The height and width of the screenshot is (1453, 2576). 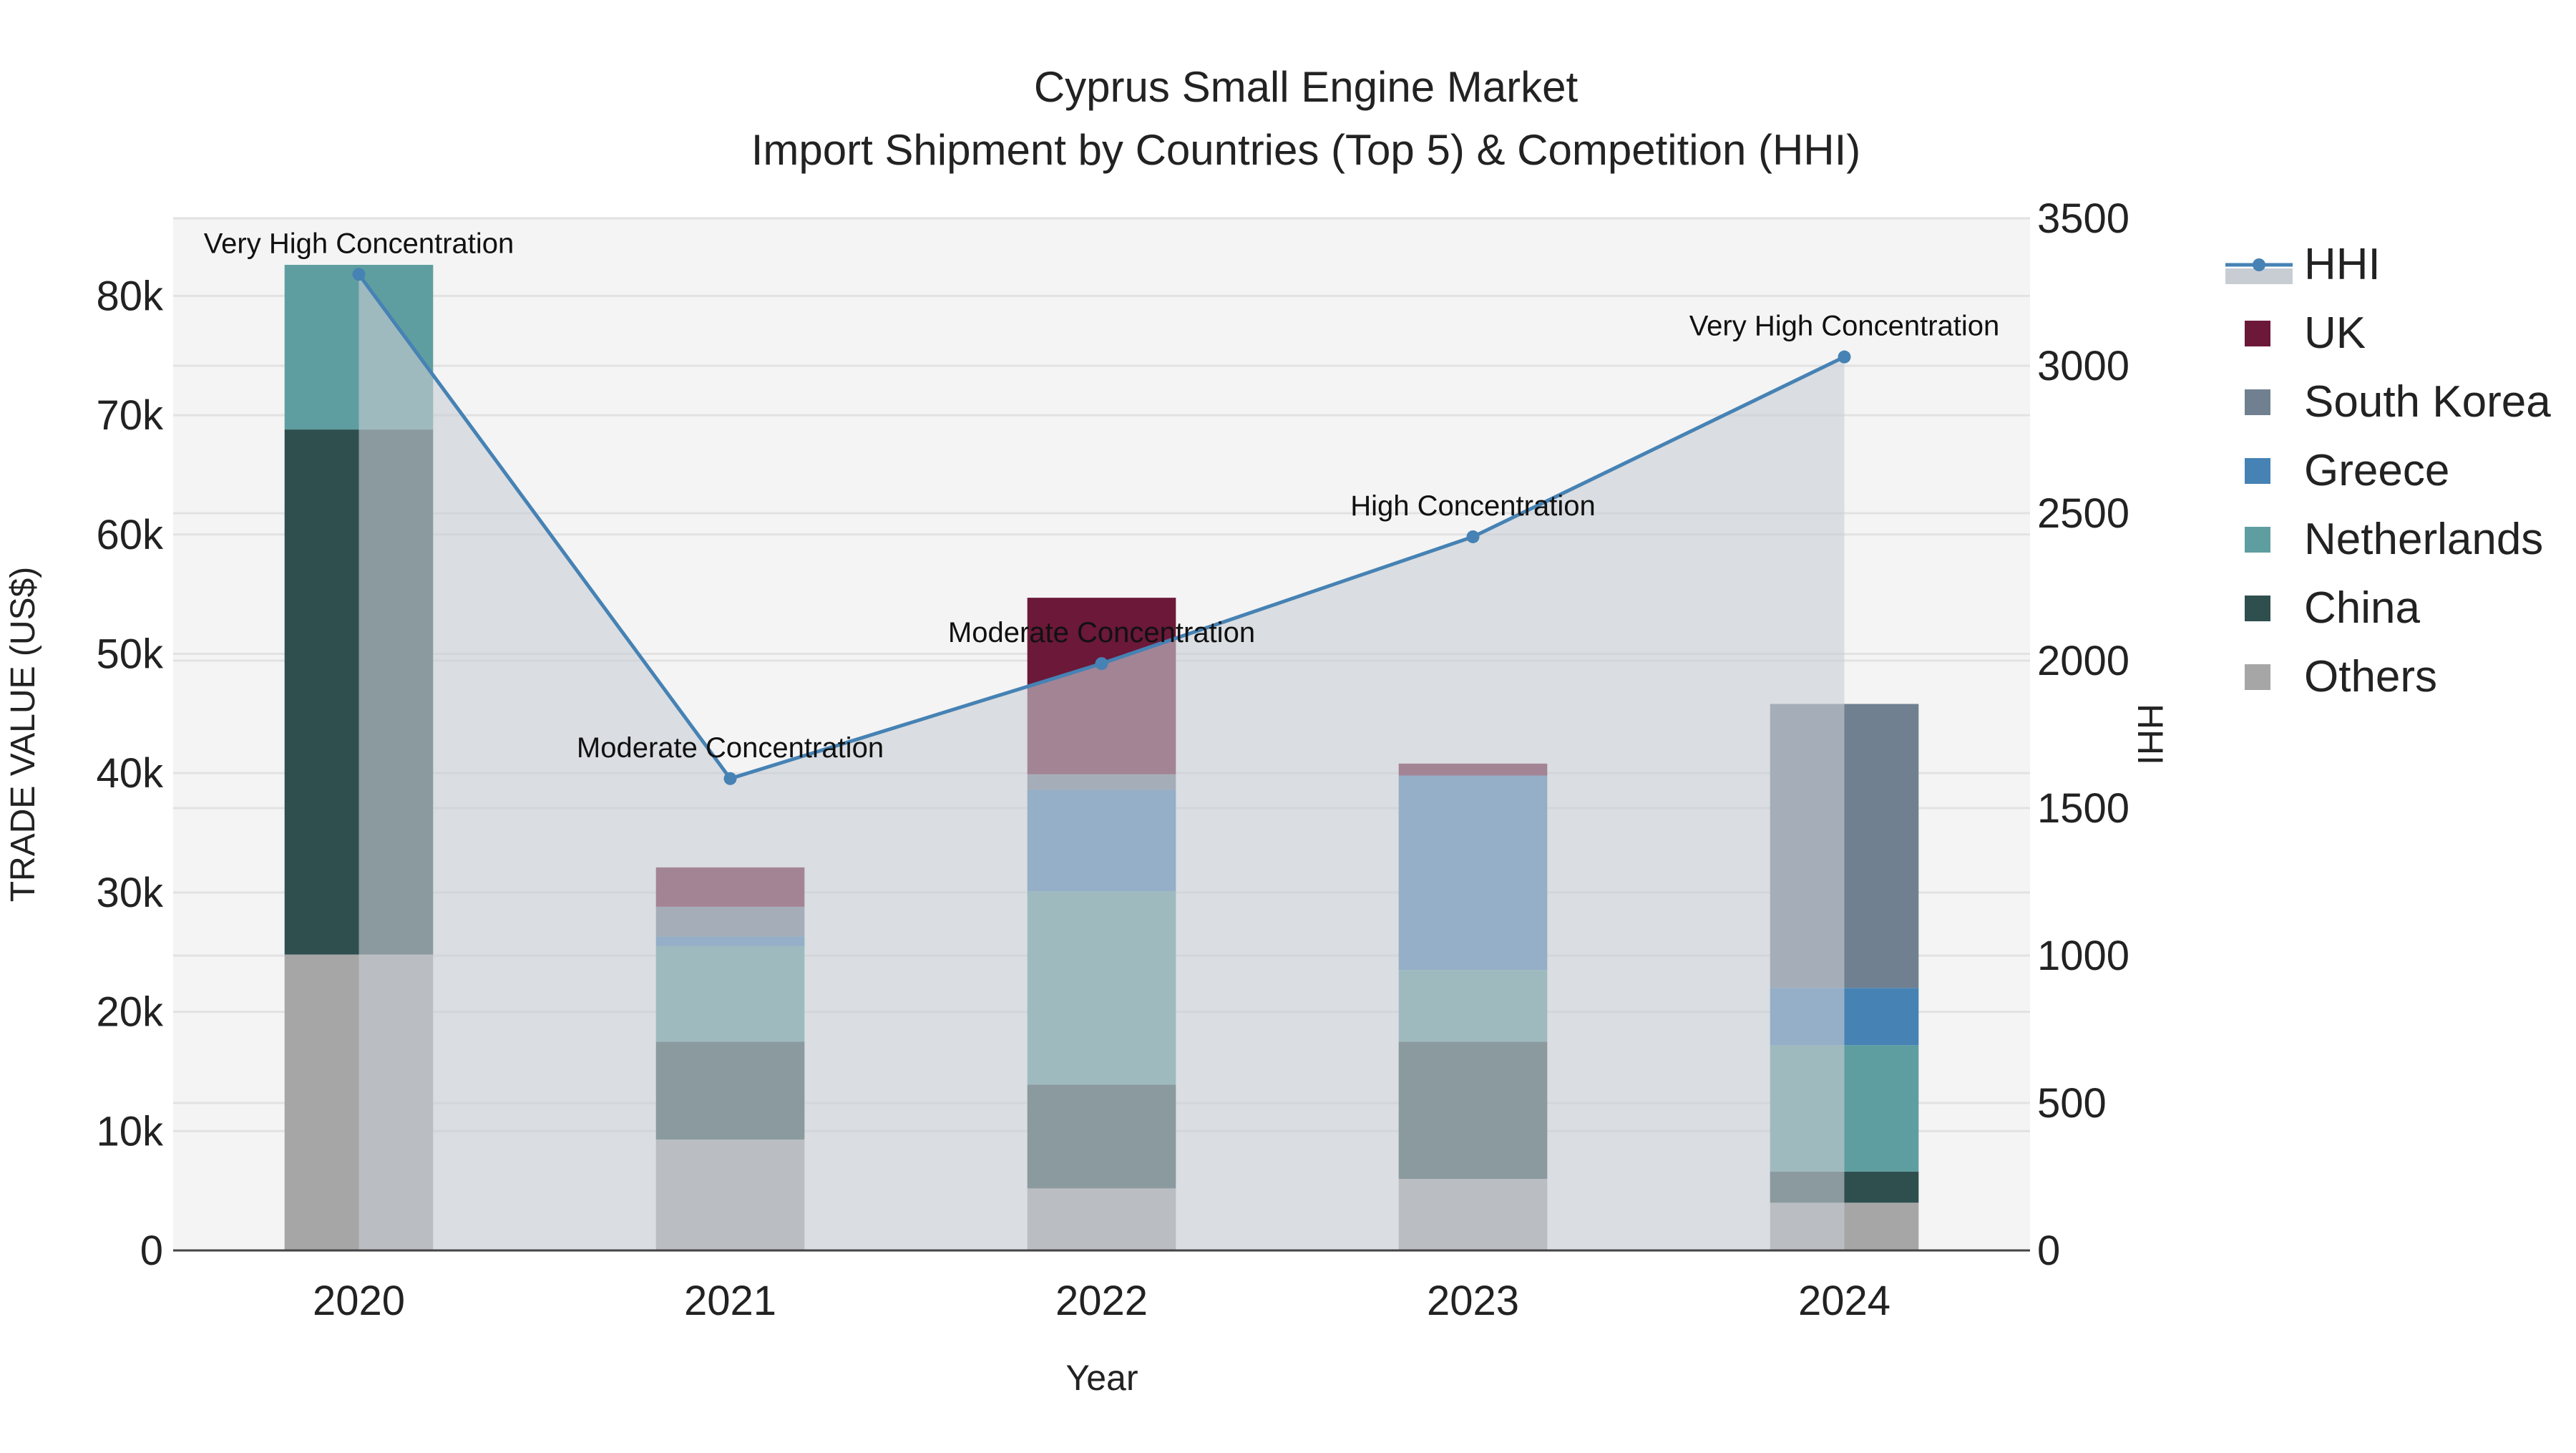 I want to click on y-tick-label: 80k, so click(x=130, y=296).